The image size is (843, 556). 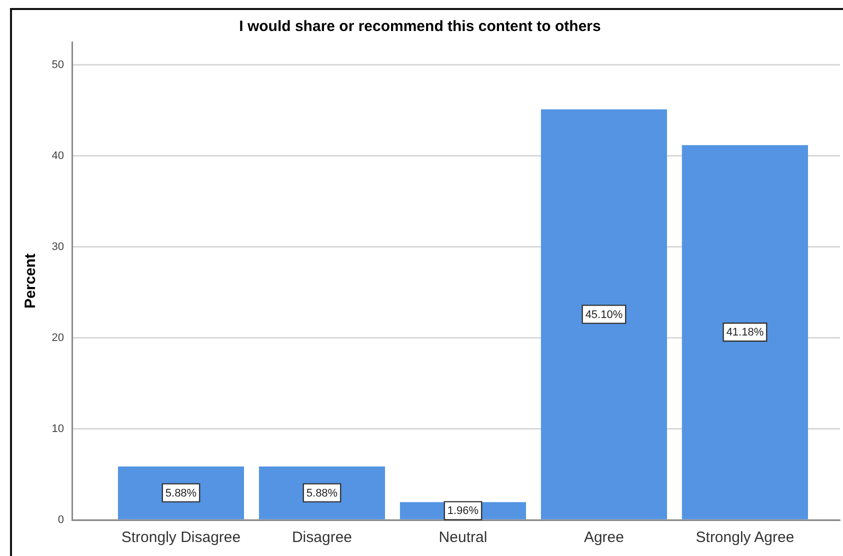 What do you see at coordinates (58, 156) in the screenshot?
I see `y-tick-label: 40` at bounding box center [58, 156].